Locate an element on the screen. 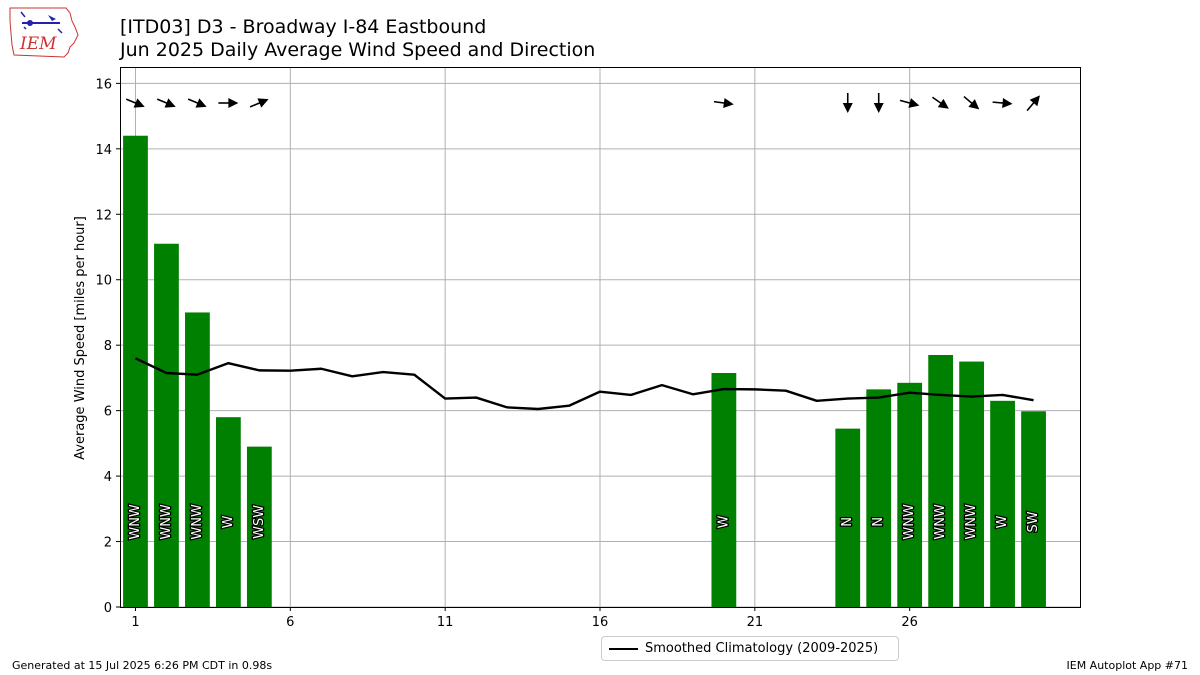  x-tick-label: 21 is located at coordinates (755, 622).